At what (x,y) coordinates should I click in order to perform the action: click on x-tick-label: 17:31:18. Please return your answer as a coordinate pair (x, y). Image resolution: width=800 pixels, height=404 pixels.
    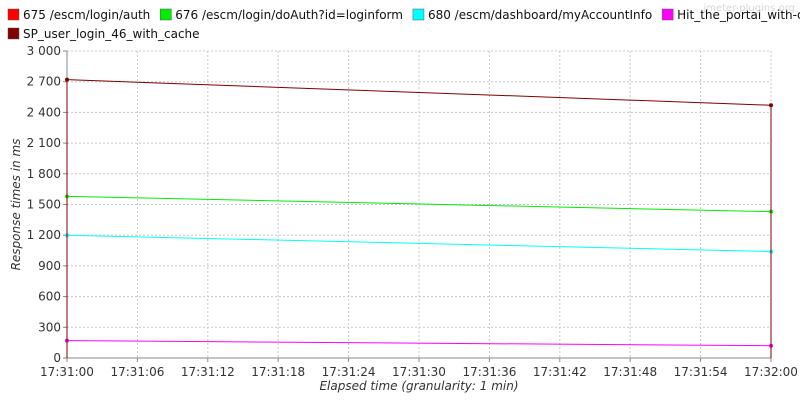
    Looking at the image, I should click on (278, 372).